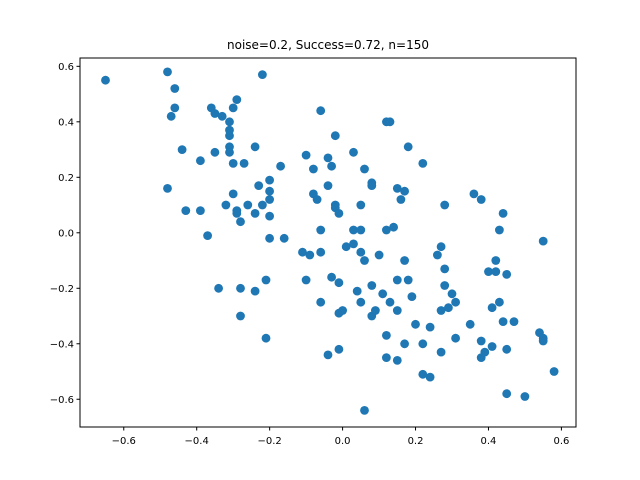 This screenshot has height=480, width=640. Describe the element at coordinates (561, 441) in the screenshot. I see `x-tick-label: 0.6` at that location.